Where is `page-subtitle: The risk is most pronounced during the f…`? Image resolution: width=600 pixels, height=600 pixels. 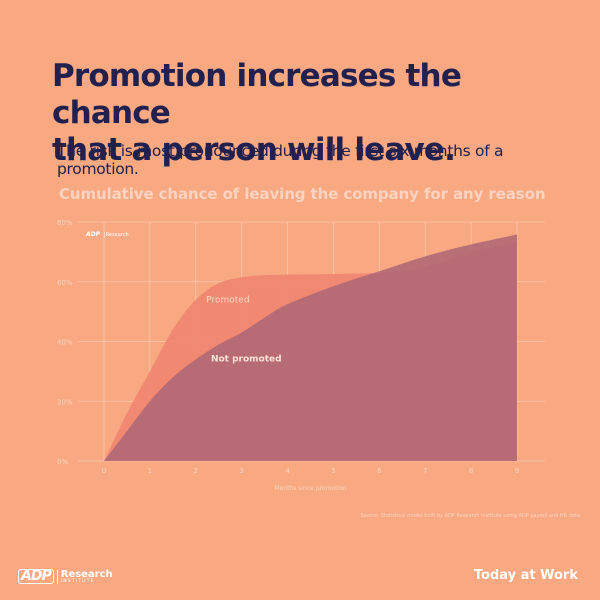 page-subtitle: The risk is most pronounced during the f… is located at coordinates (280, 160).